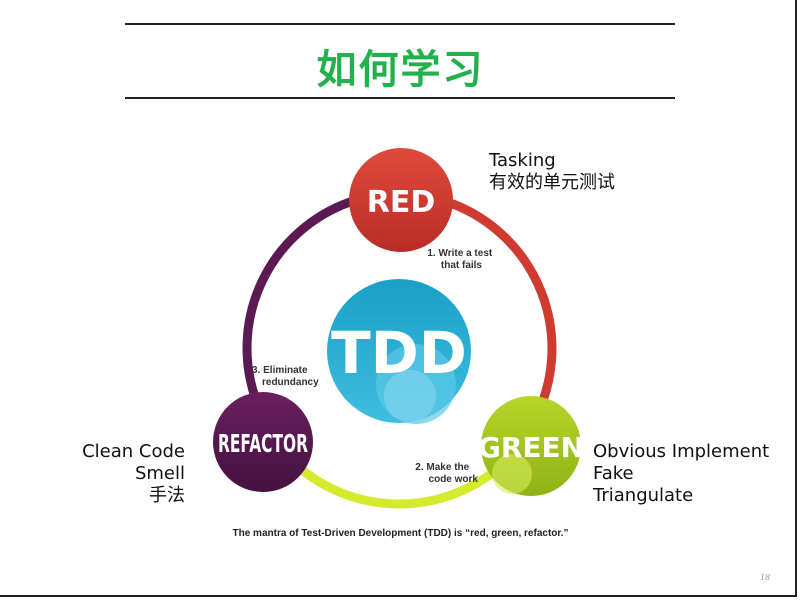 The image size is (801, 602). I want to click on tdd-center-label: TDD, so click(399, 353).